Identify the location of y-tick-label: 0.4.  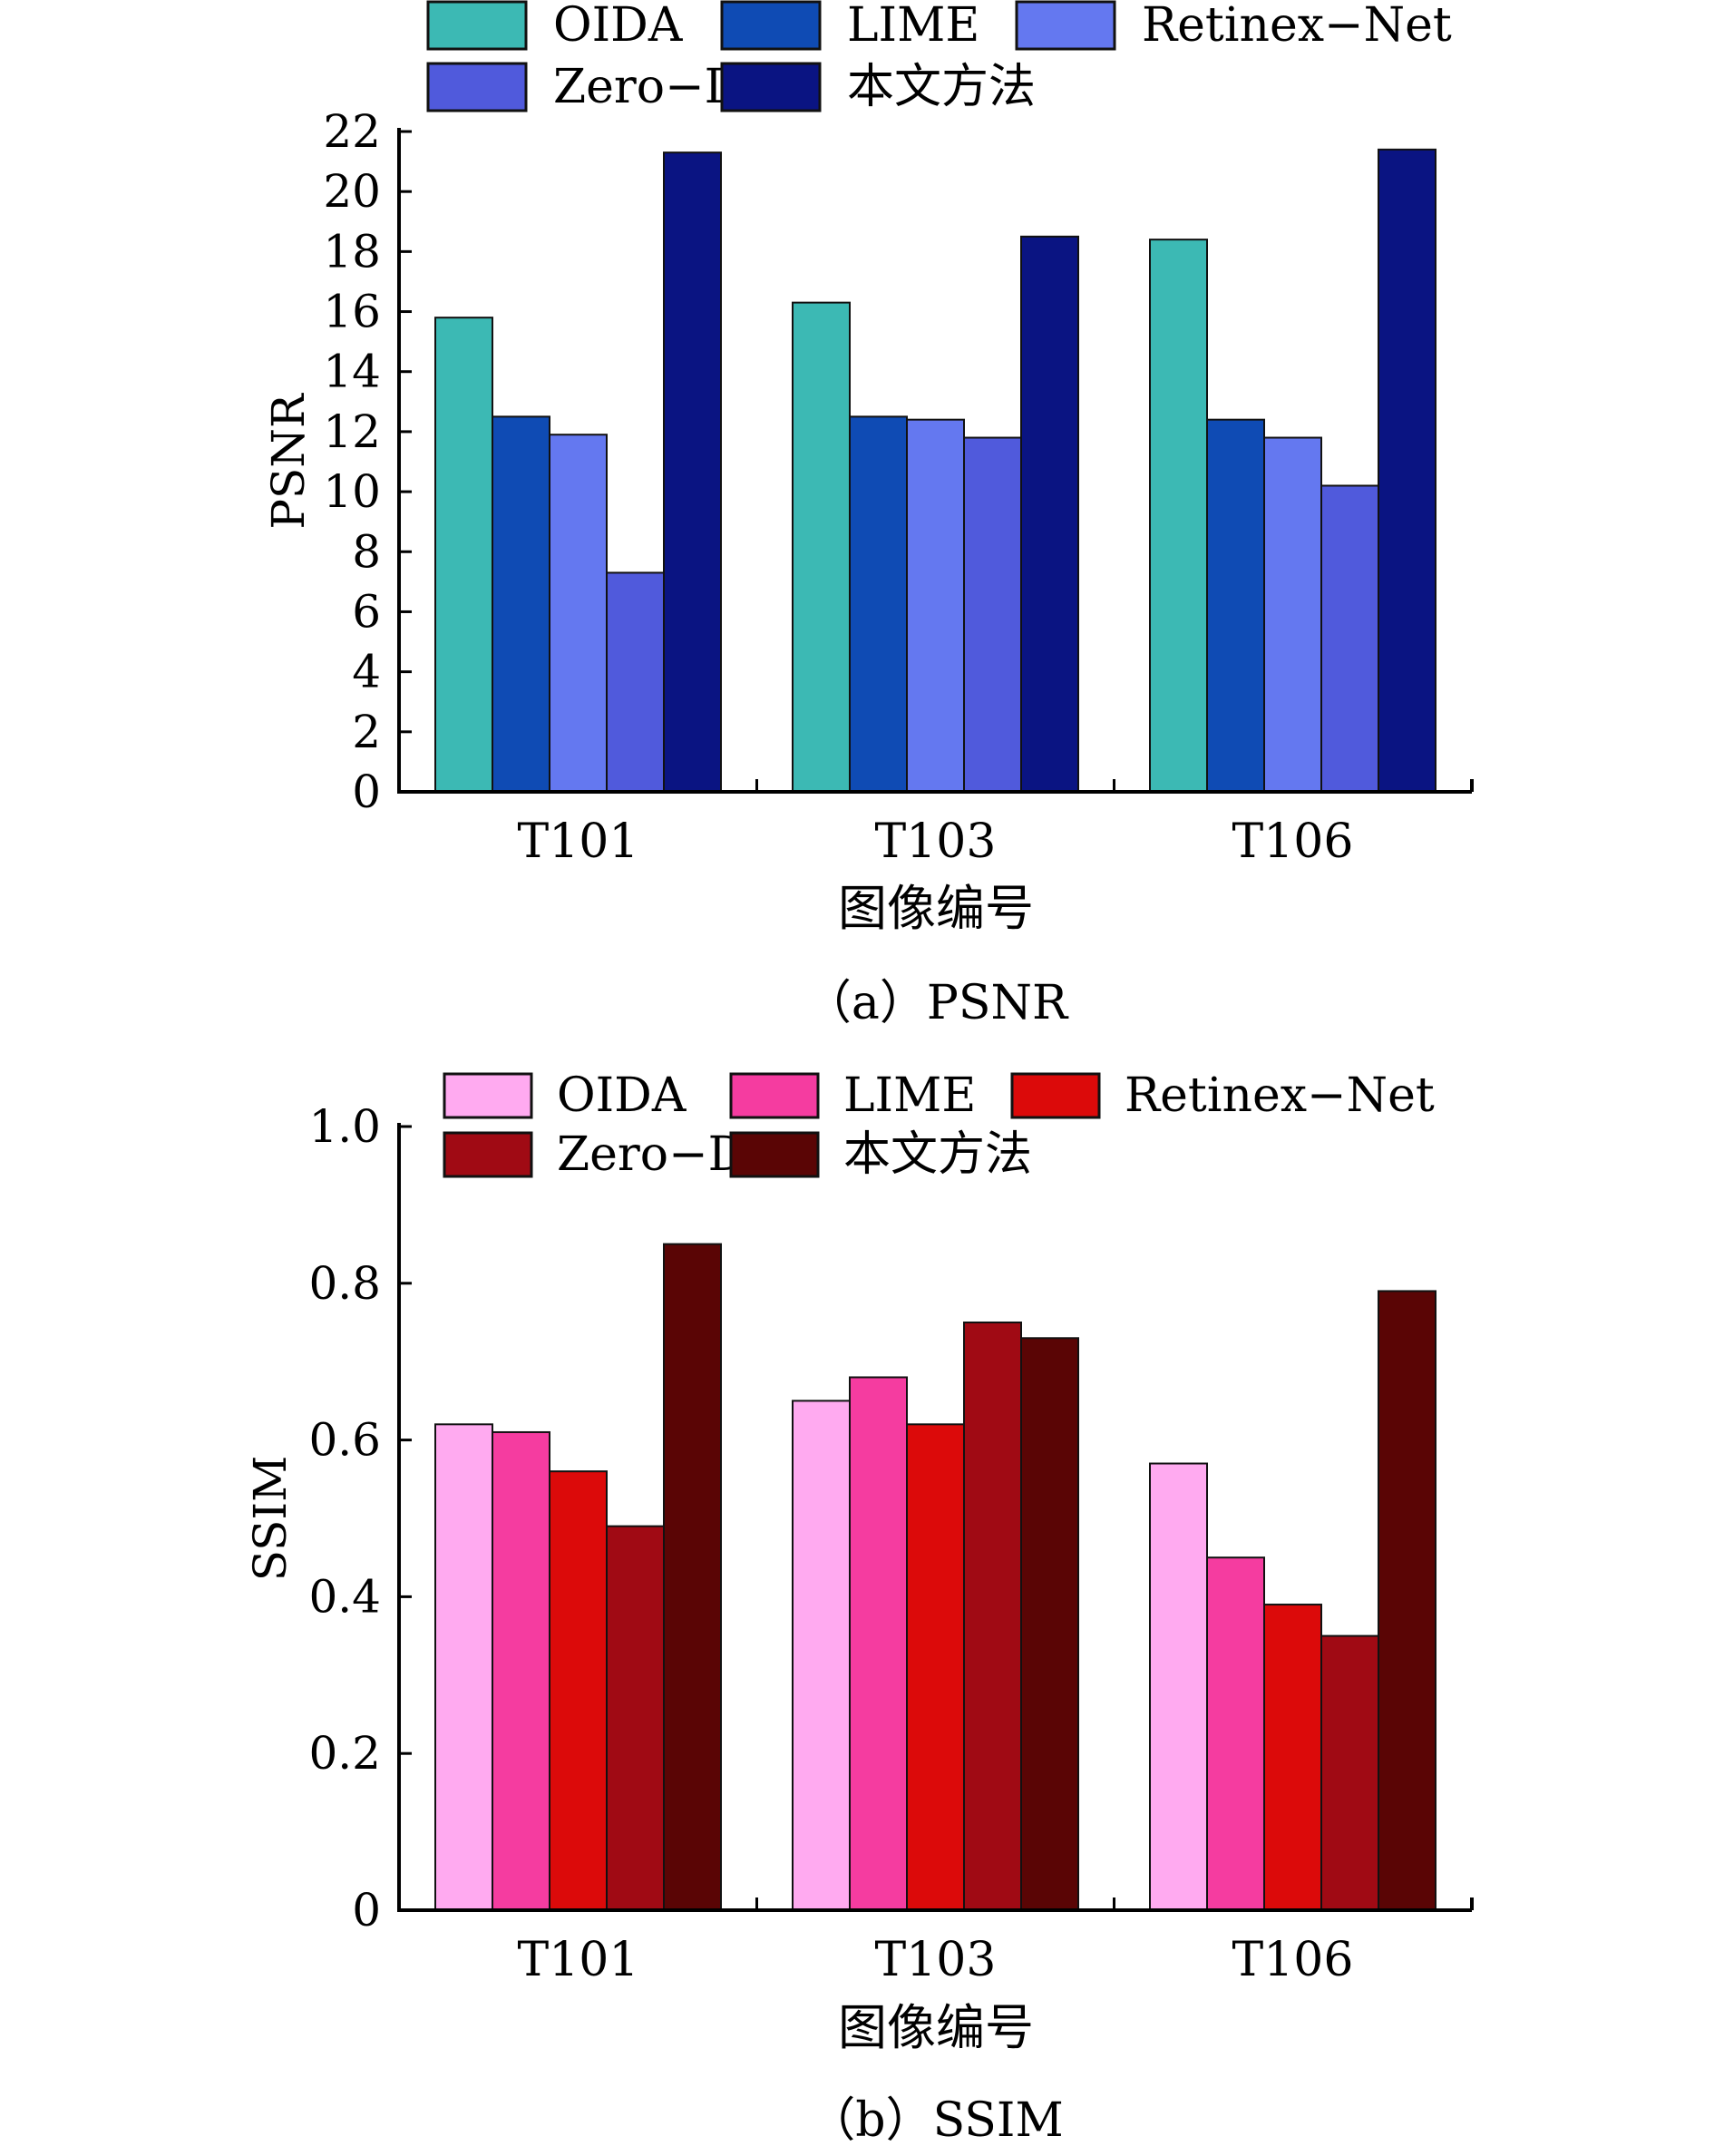
(344, 1596).